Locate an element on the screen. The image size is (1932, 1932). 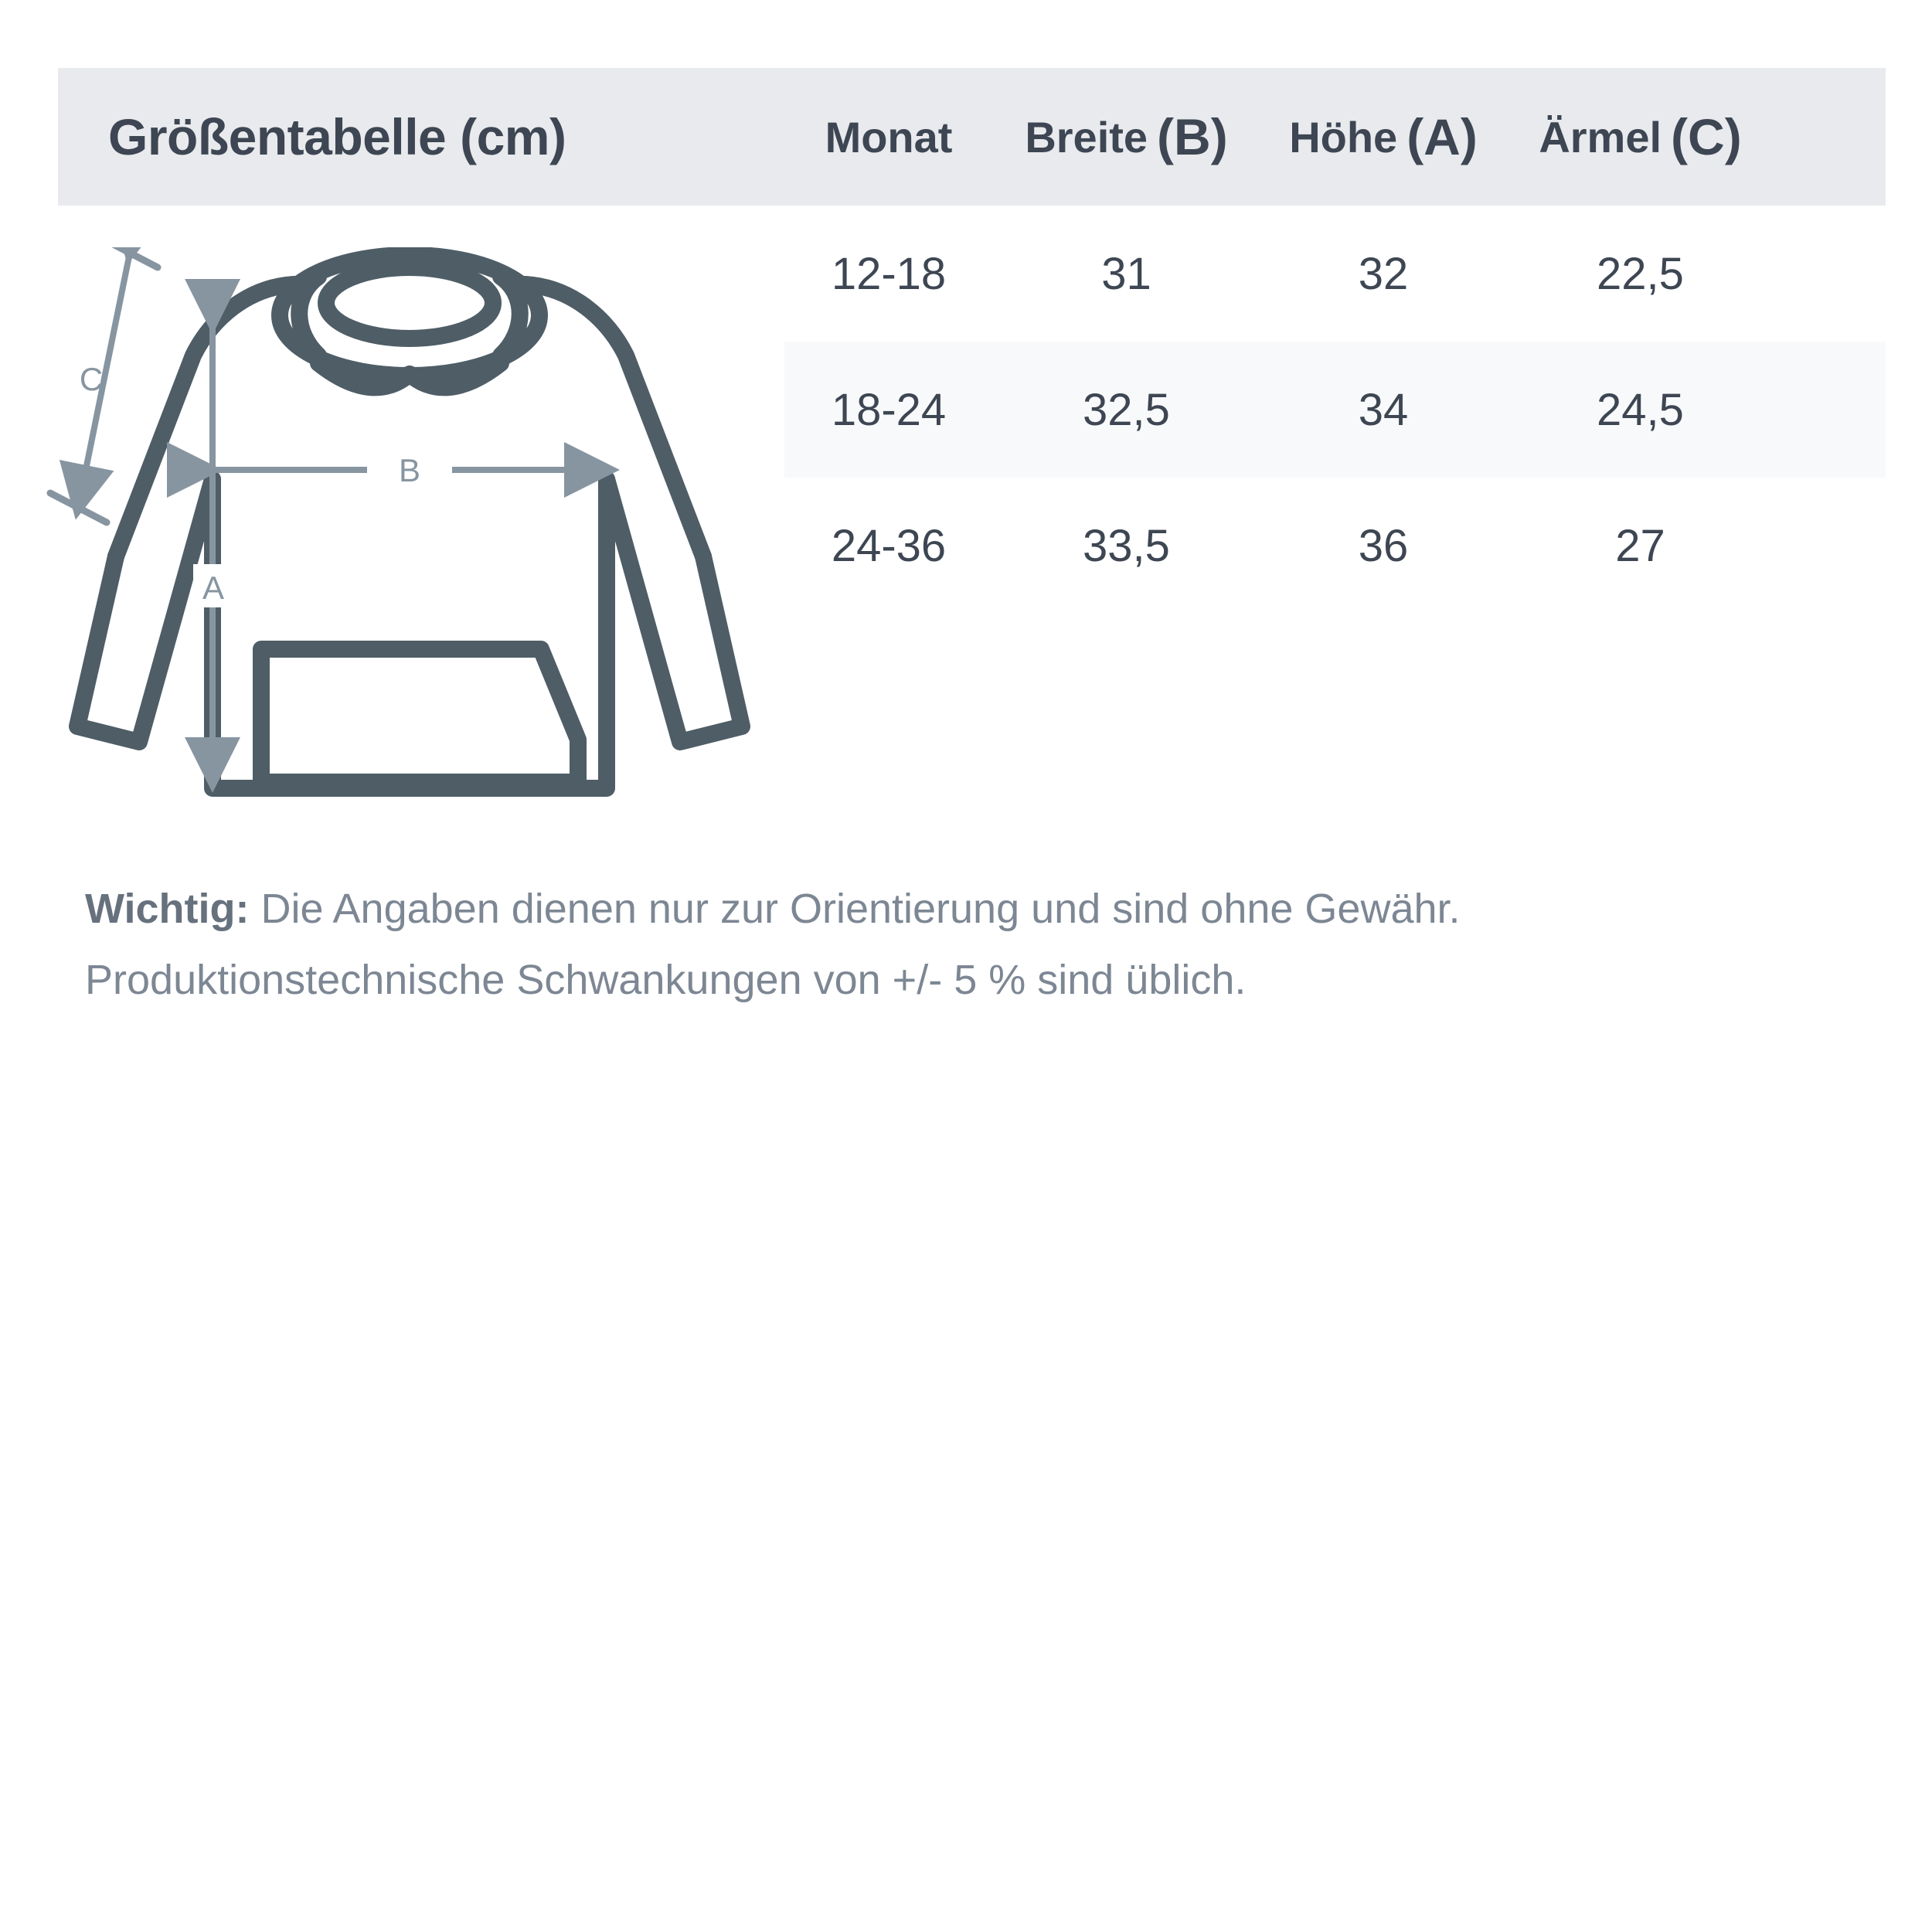
column-header-monat: Monat is located at coordinates (889, 137).